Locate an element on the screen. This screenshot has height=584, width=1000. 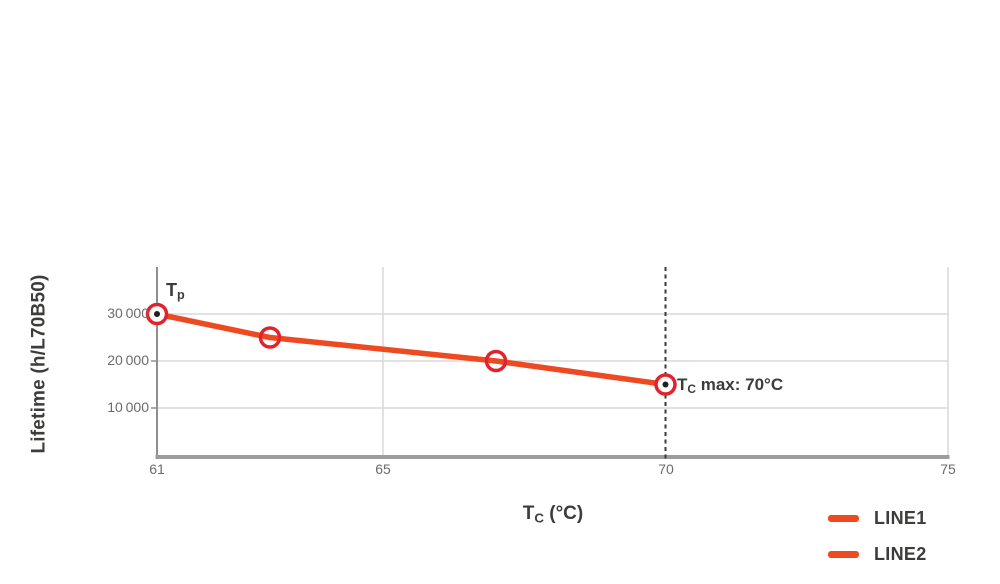
legend-swatch-line2-icon is located at coordinates (843, 554).